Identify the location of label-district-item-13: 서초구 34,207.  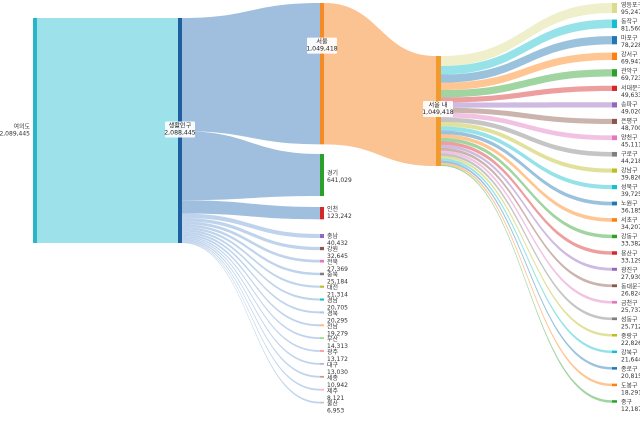
(630, 223).